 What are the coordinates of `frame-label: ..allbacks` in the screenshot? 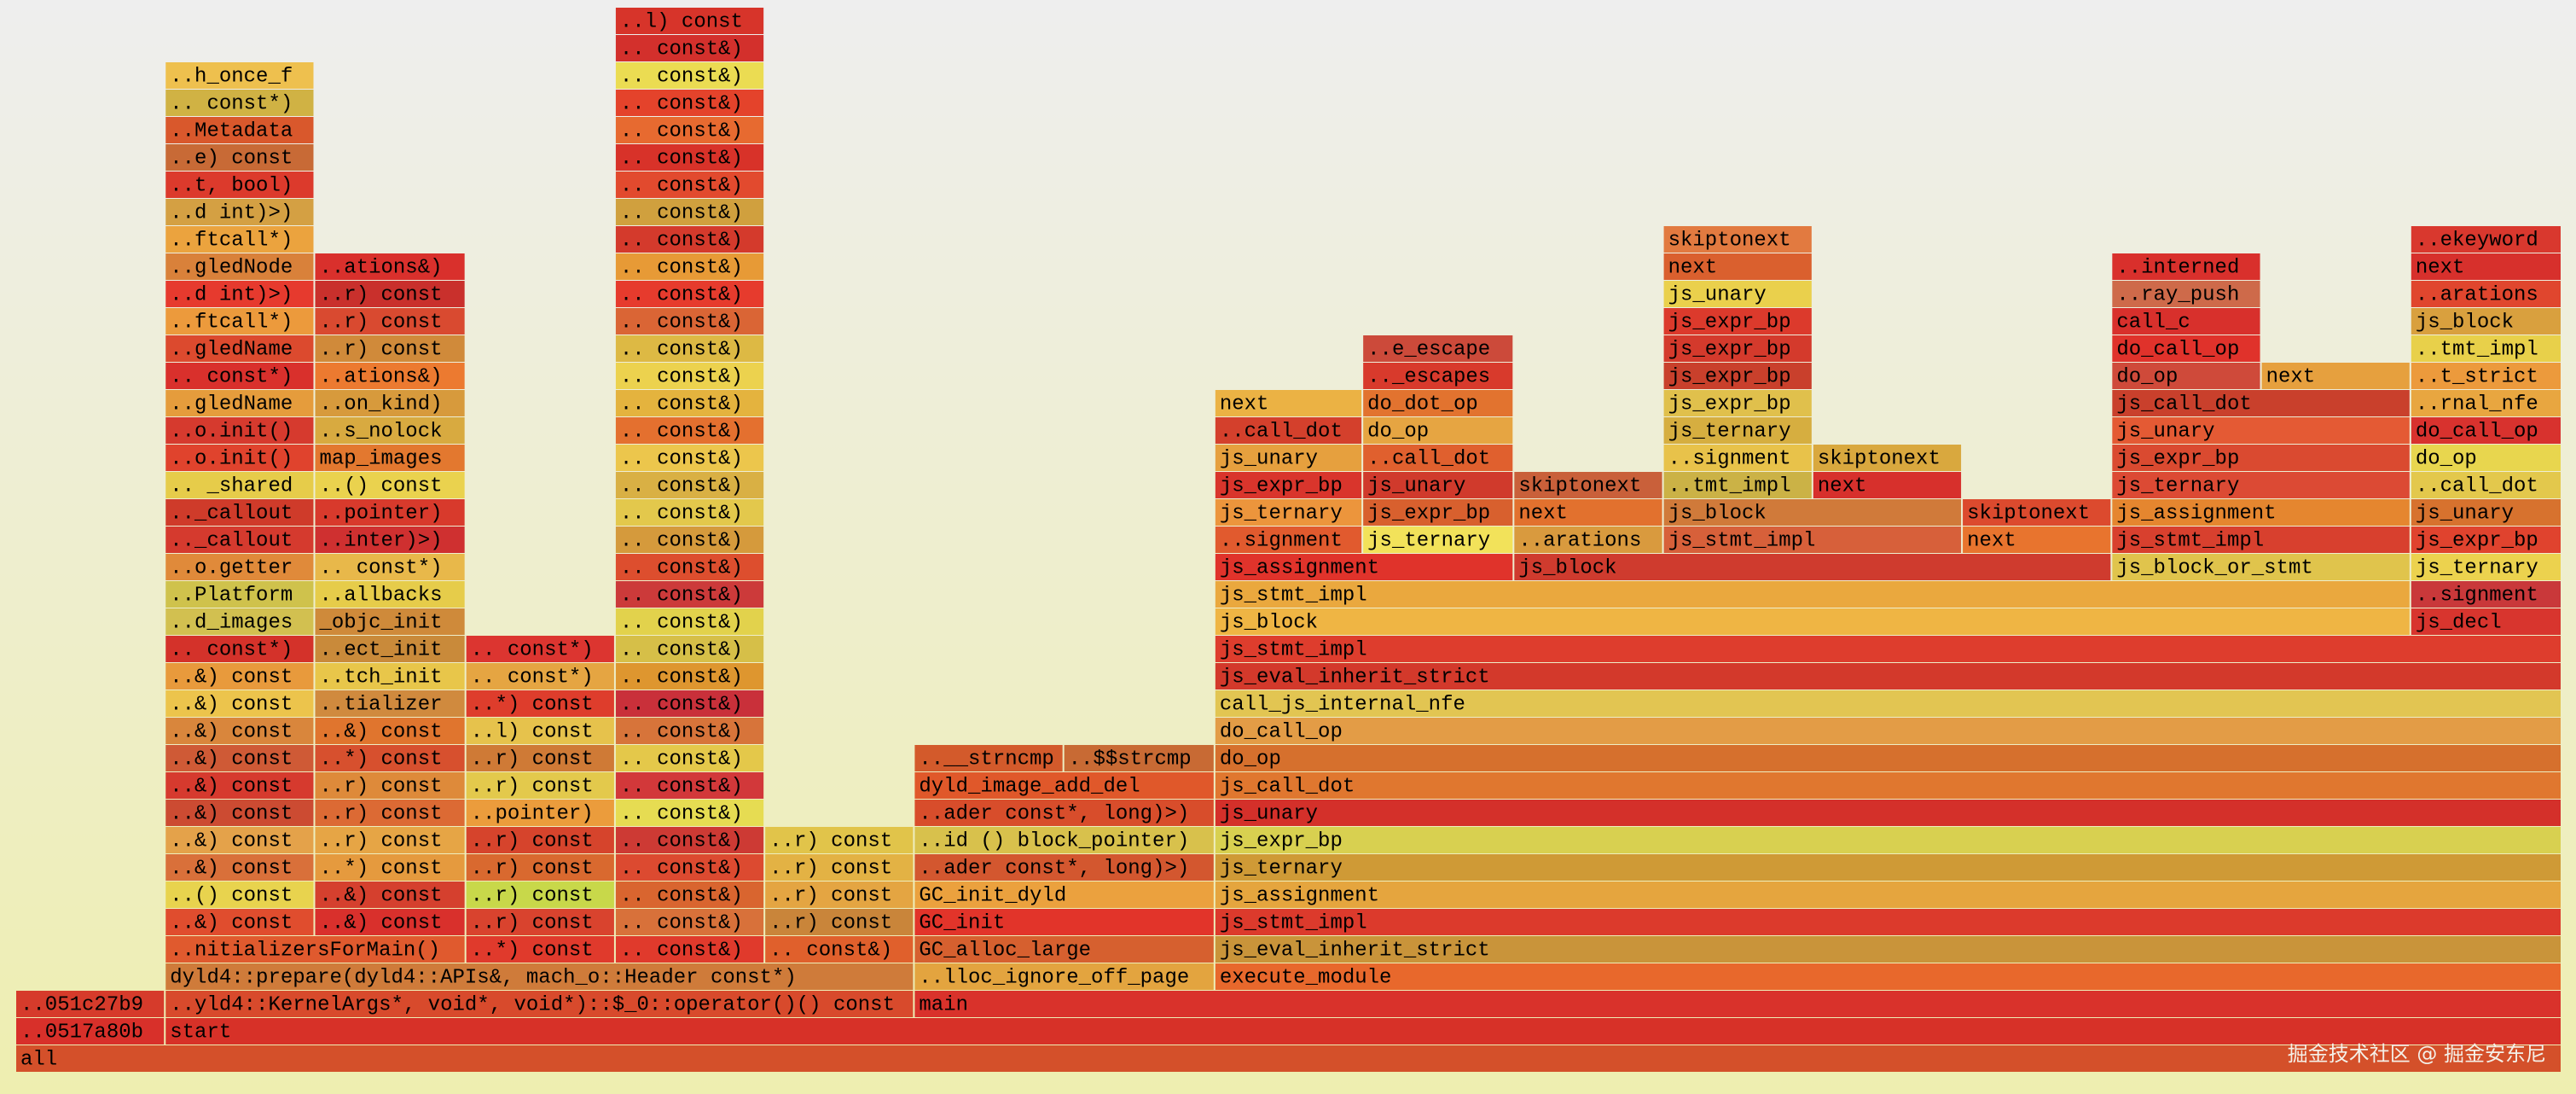 It's located at (380, 595).